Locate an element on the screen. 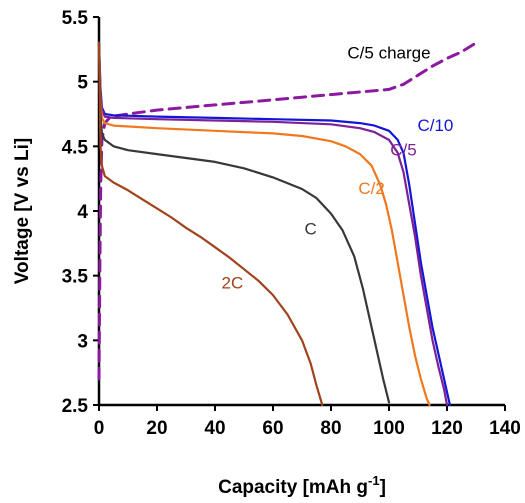 The image size is (525, 503). y-tick-label: 5.5 is located at coordinates (75, 18).